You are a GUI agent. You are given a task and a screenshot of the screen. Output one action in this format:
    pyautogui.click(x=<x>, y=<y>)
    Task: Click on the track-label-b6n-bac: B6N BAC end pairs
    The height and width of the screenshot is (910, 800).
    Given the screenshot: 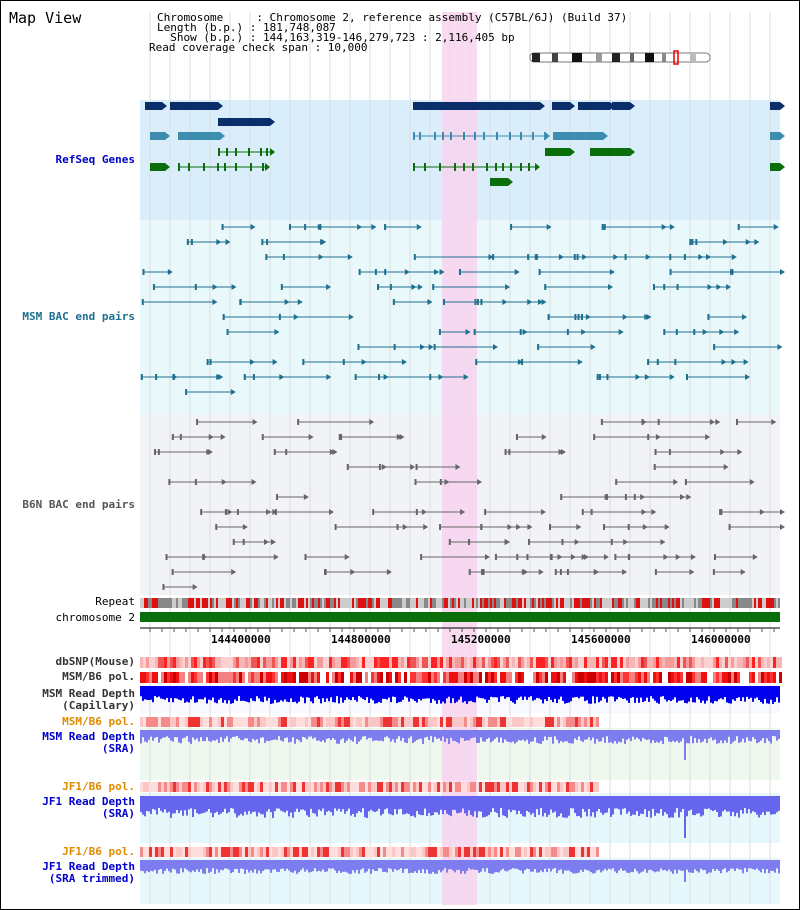 What is the action you would take?
    pyautogui.click(x=78, y=504)
    